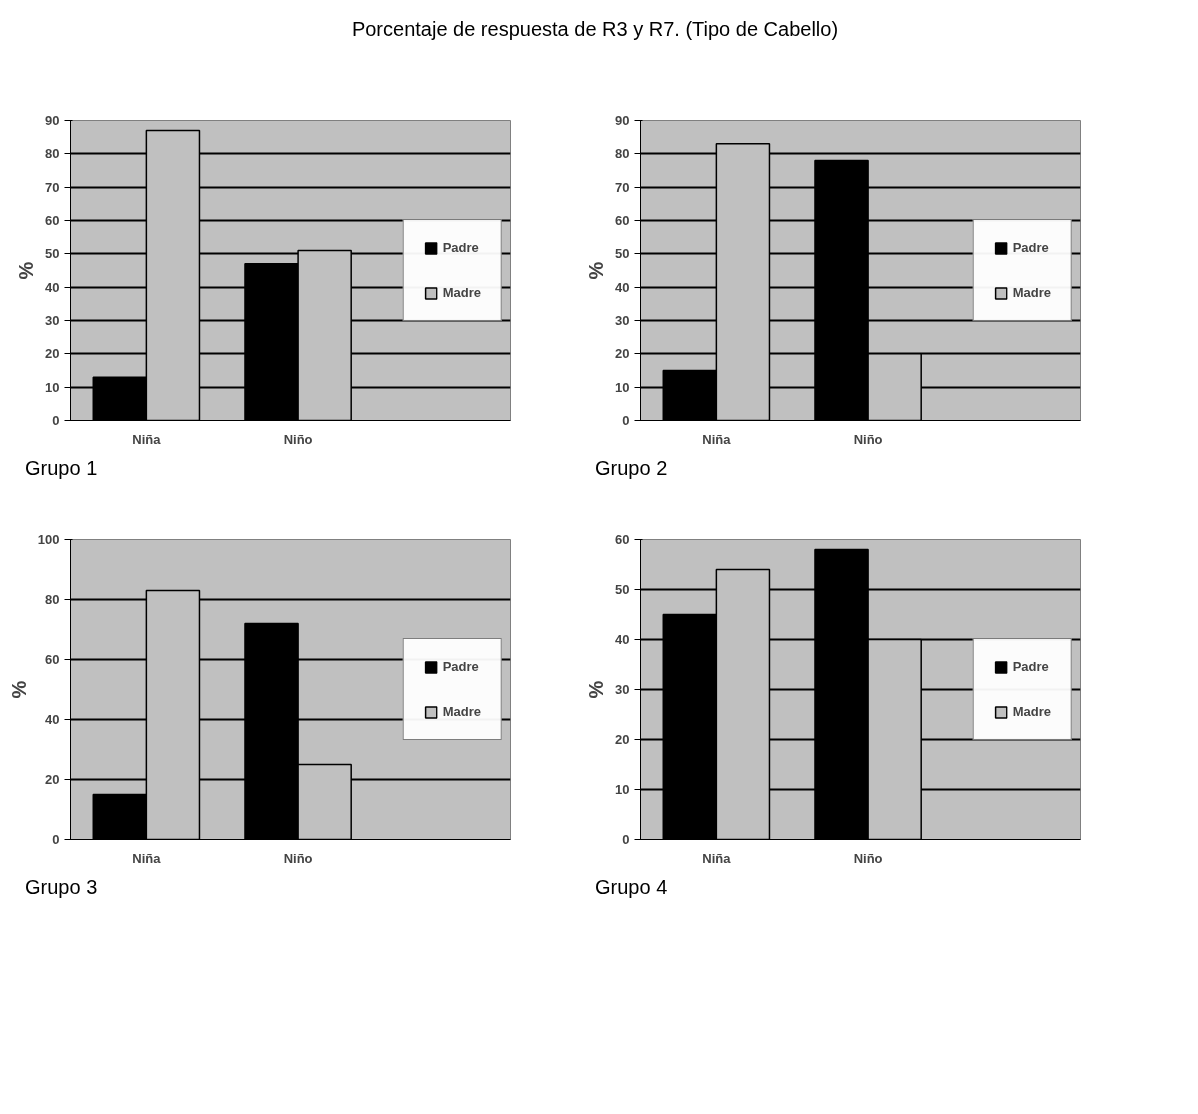 The width and height of the screenshot is (1198, 1114). I want to click on text: Grupo 1, so click(61, 468).